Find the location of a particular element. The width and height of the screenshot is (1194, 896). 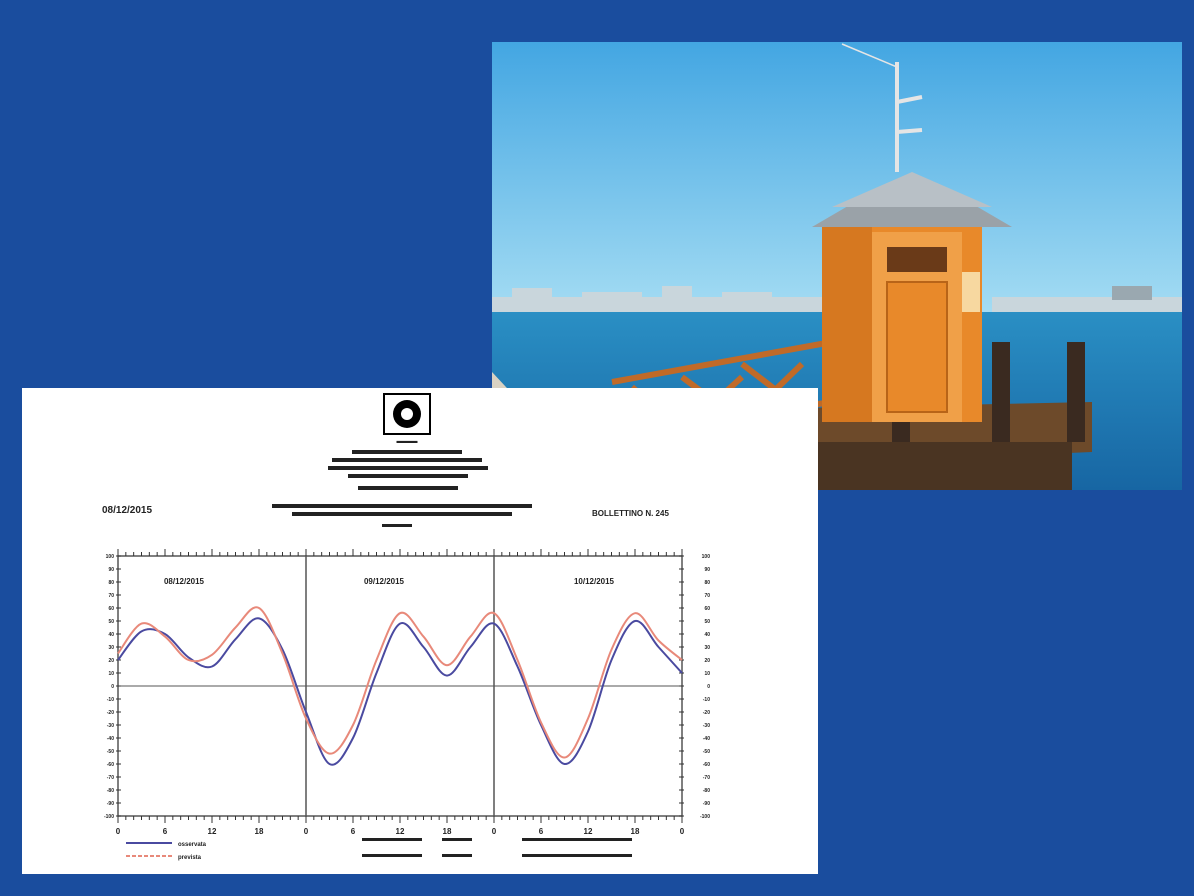

bulletin-number: BOLLETTINO N. 245 is located at coordinates (630, 513).